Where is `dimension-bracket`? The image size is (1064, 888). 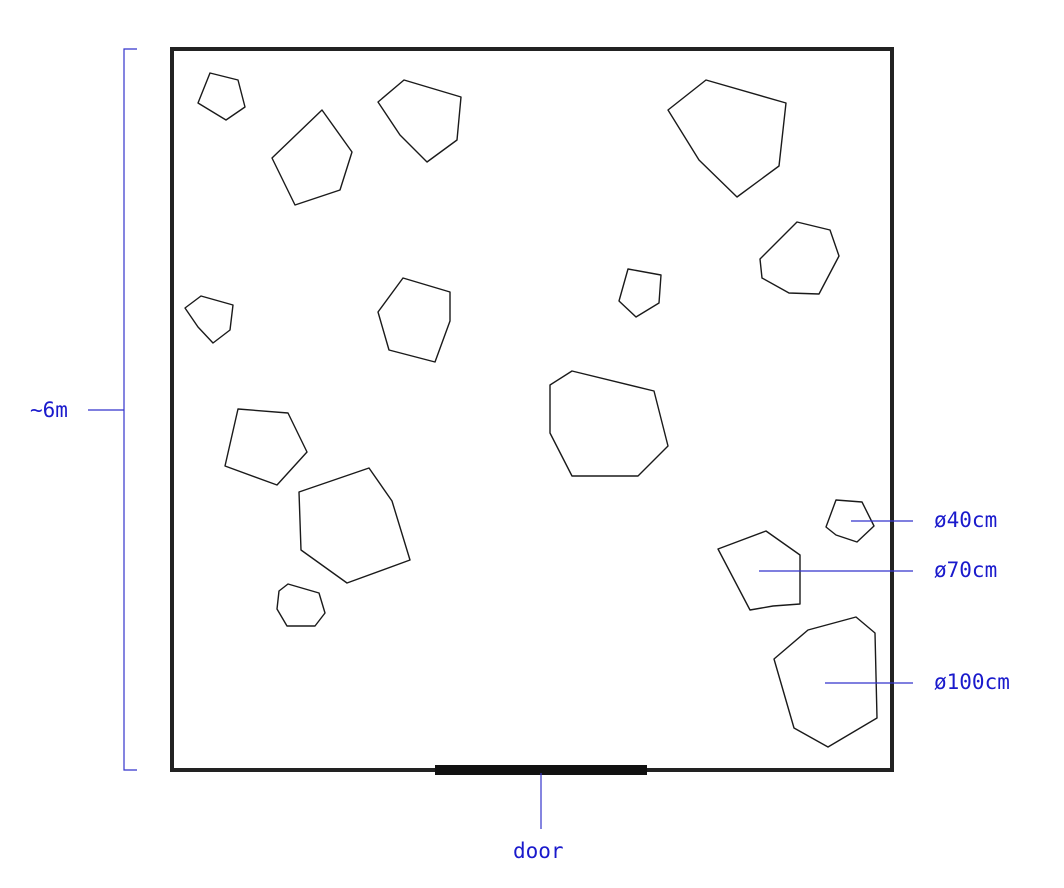 dimension-bracket is located at coordinates (130, 409).